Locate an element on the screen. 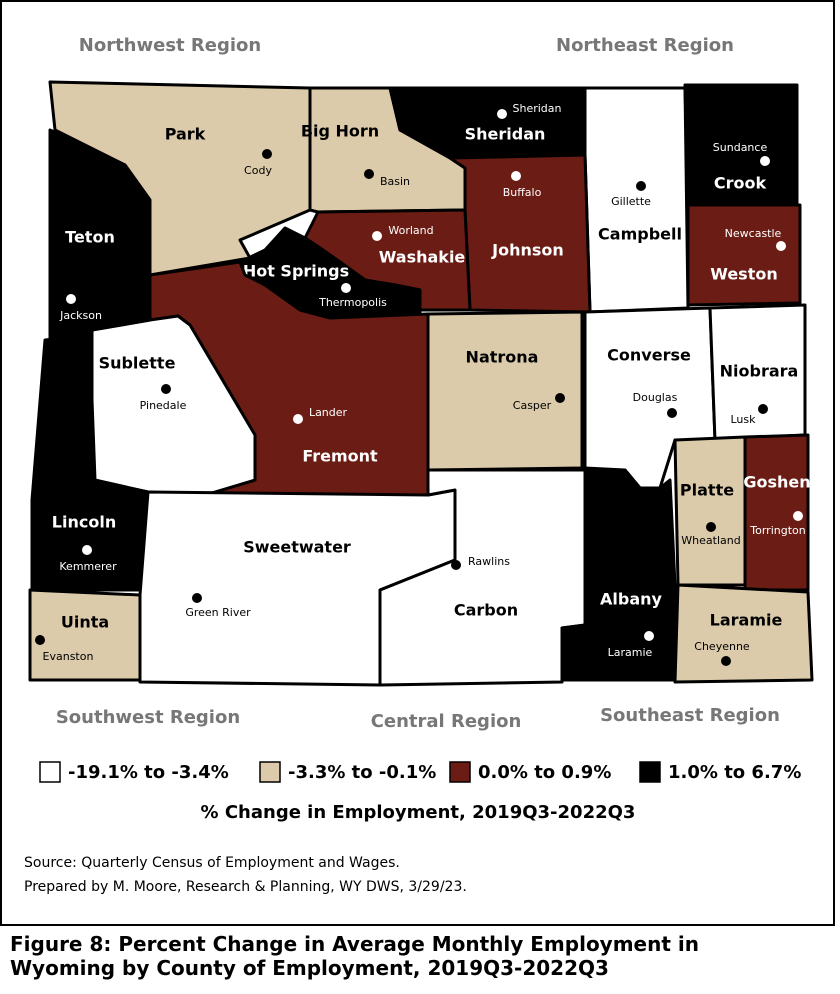 This screenshot has height=994, width=840. legend-label: -19.1% to -3.4% is located at coordinates (148, 772).